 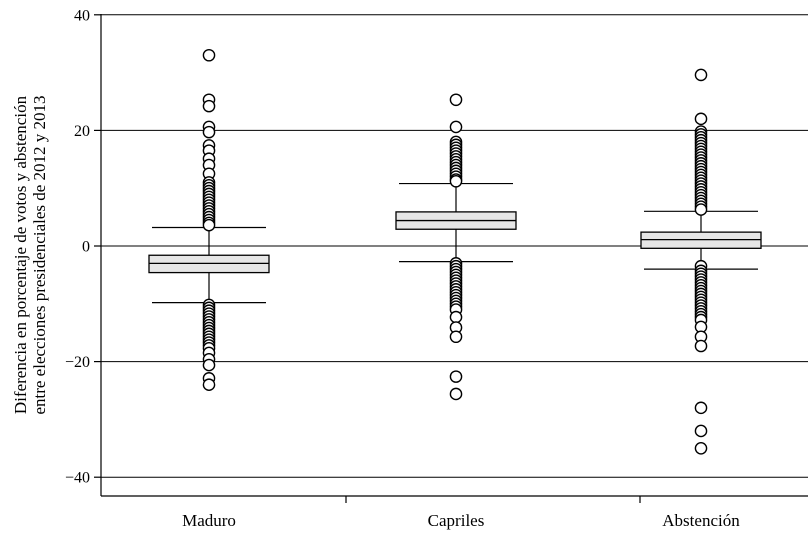 What do you see at coordinates (77, 362) in the screenshot?
I see `y-tick-label-3: −20` at bounding box center [77, 362].